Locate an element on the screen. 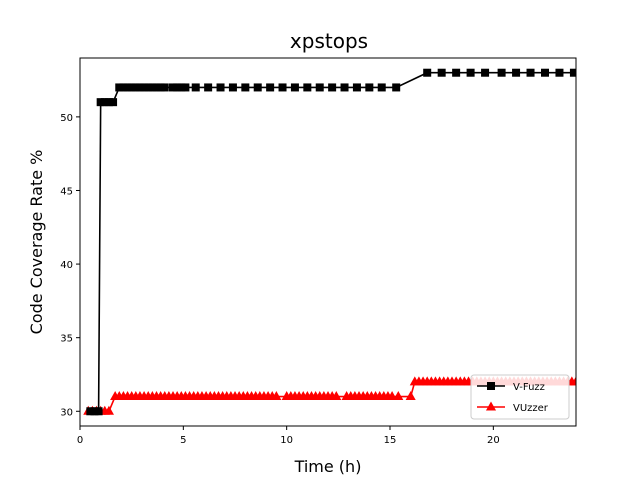  y-tick-label: 40 is located at coordinates (66, 265).